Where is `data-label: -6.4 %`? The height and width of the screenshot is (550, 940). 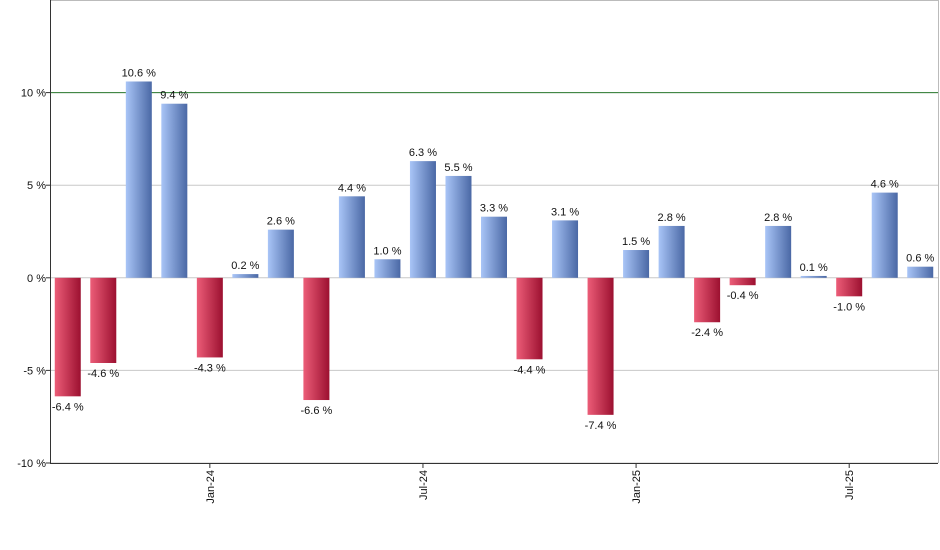 data-label: -6.4 % is located at coordinates (68, 407).